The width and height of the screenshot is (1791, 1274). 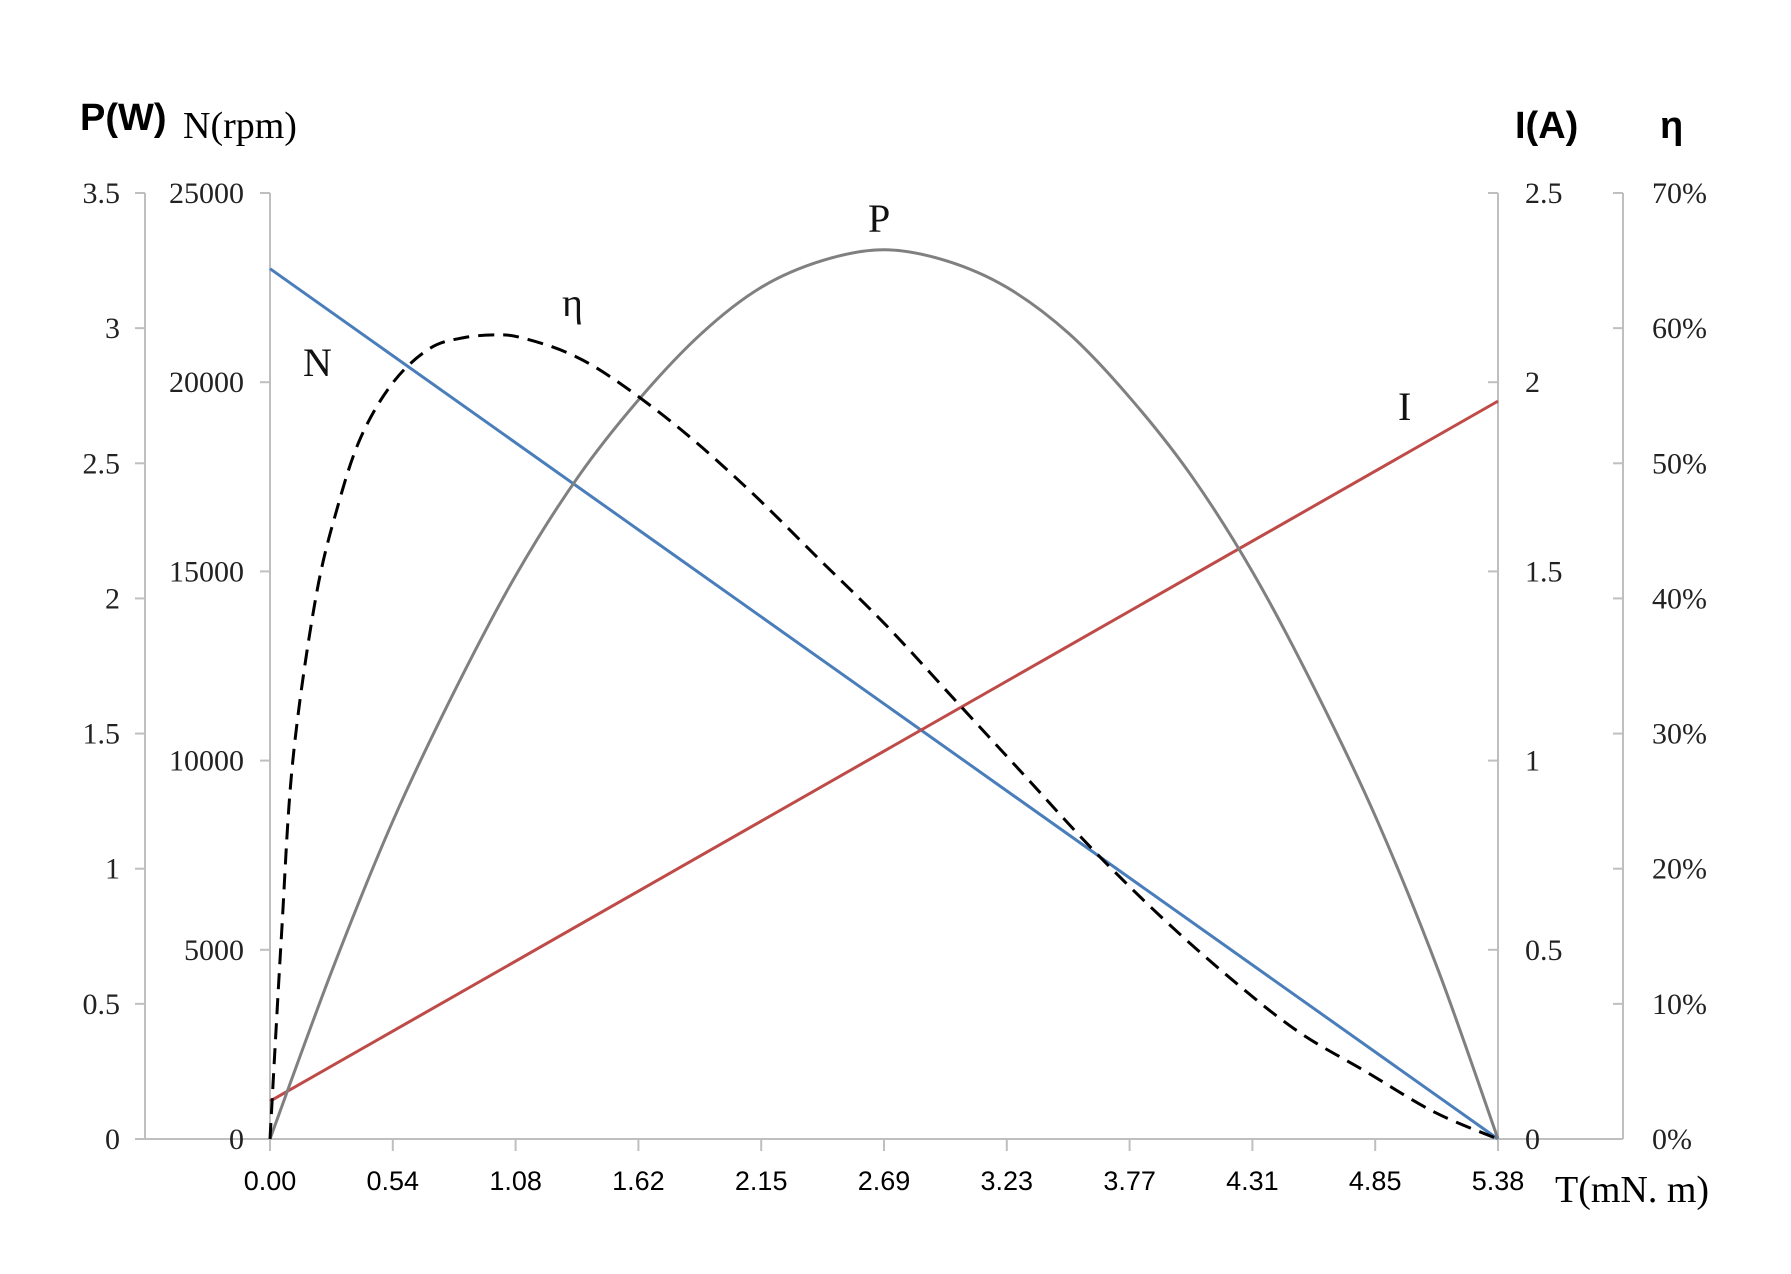 What do you see at coordinates (1679, 463) in the screenshot?
I see `efficiency-tick-label: 50%` at bounding box center [1679, 463].